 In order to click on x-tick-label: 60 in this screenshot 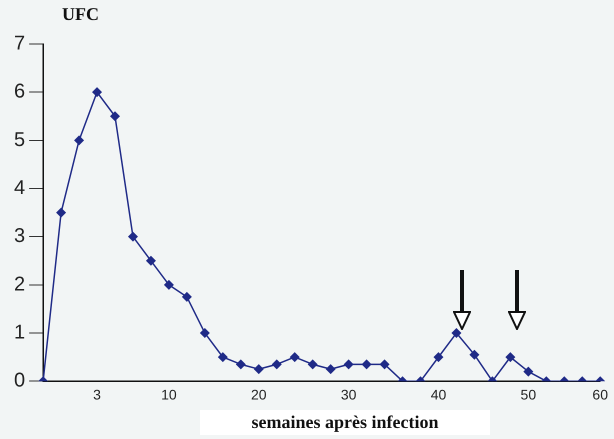, I will do `click(600, 394)`.